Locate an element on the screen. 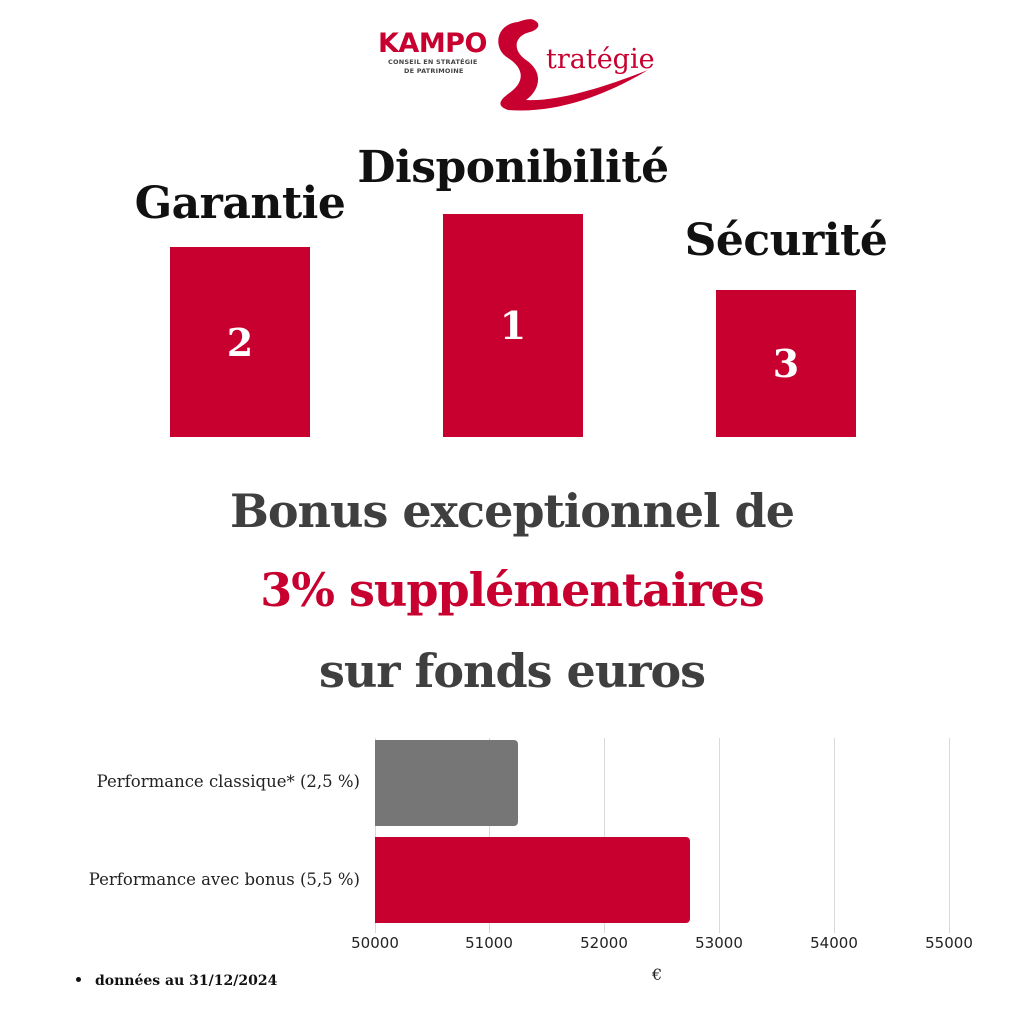  podium-label-disponibilite: Disponibilité is located at coordinates (513, 167).